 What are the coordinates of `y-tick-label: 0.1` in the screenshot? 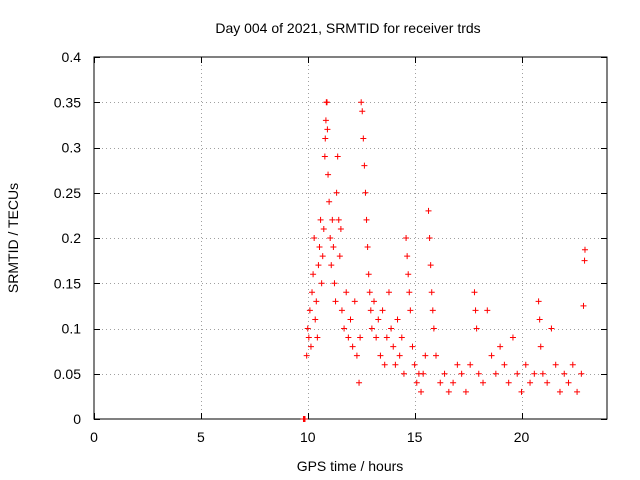 It's located at (72, 329).